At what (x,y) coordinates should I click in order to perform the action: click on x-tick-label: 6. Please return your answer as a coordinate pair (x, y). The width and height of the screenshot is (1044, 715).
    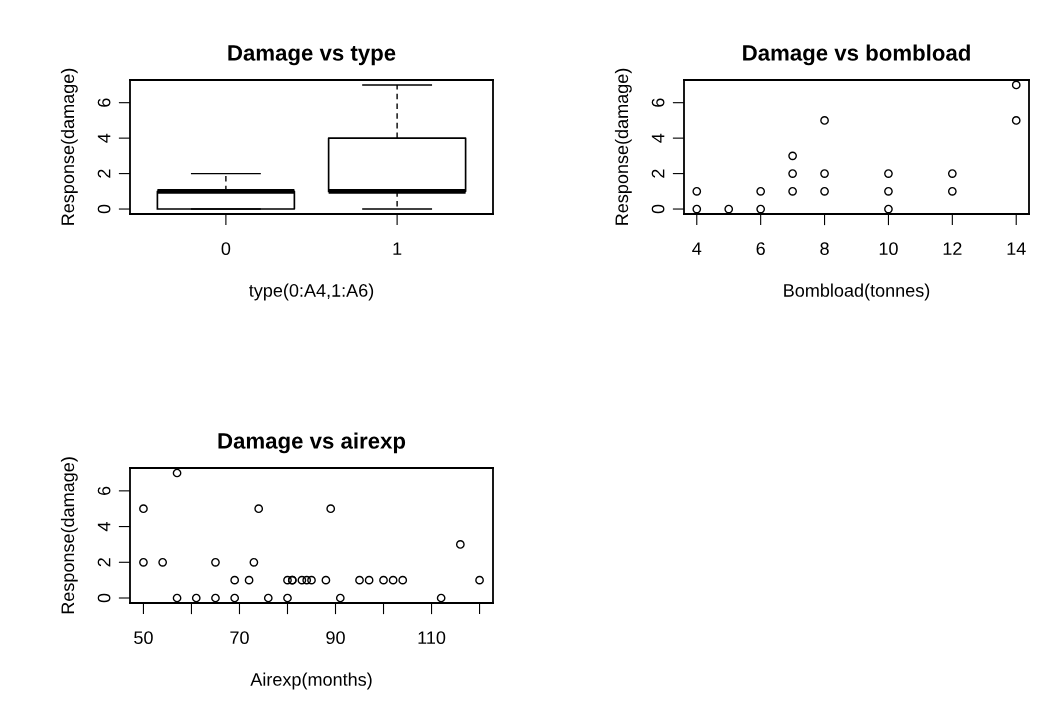
    Looking at the image, I should click on (760, 249).